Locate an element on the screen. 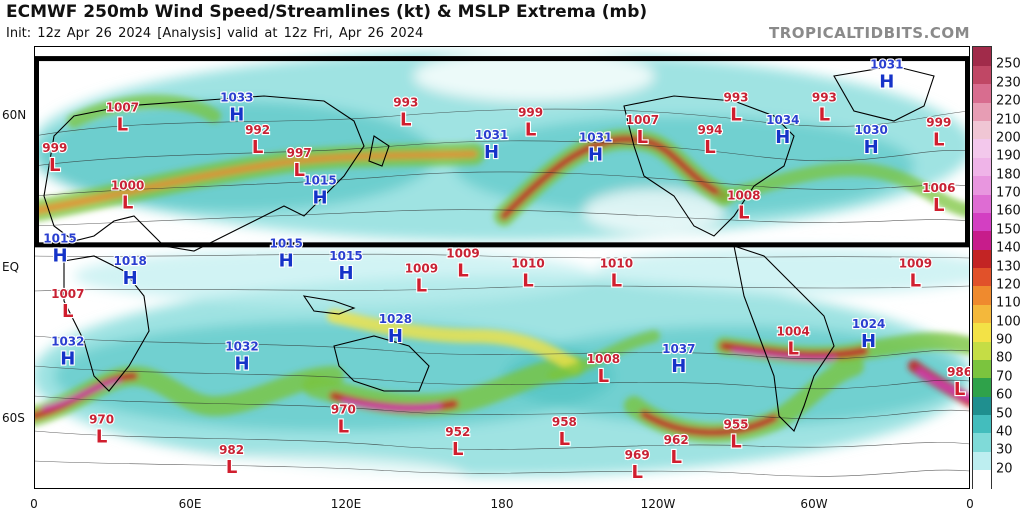 Image resolution: width=1024 pixels, height=512 pixels. colorbar-label: 190 is located at coordinates (1008, 156).